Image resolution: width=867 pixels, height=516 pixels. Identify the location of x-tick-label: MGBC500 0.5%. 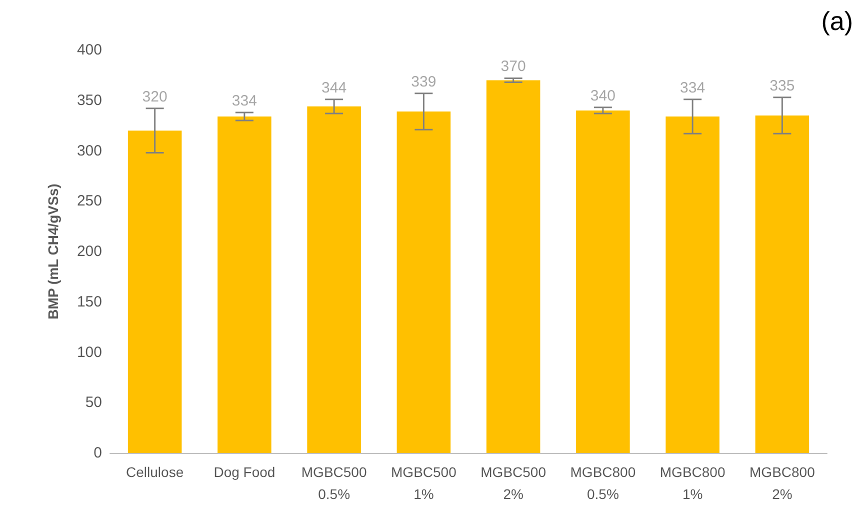
(334, 483).